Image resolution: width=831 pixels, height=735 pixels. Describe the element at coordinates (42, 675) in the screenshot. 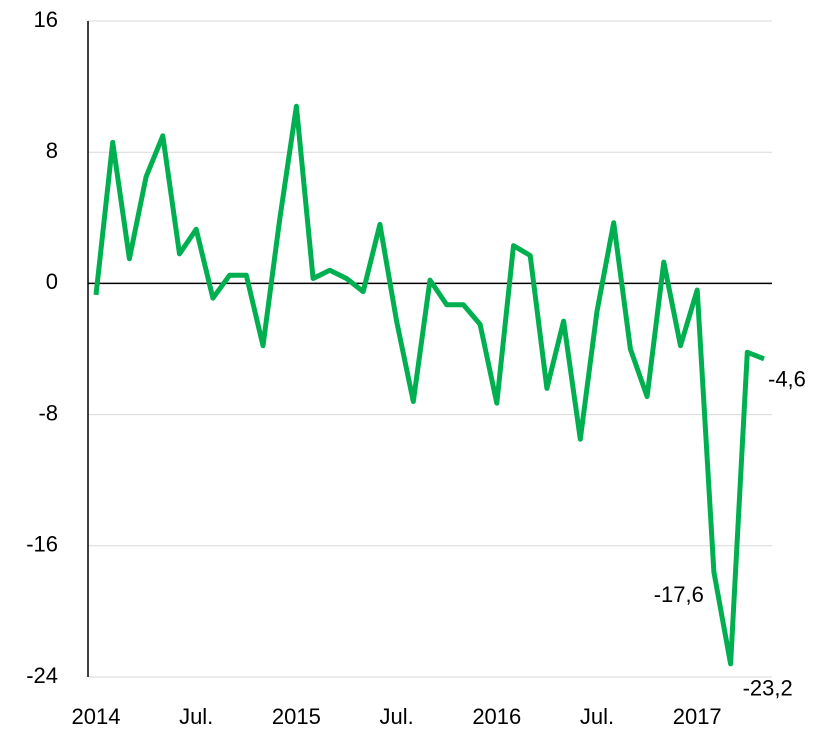

I see `y-tick-label: -24` at that location.